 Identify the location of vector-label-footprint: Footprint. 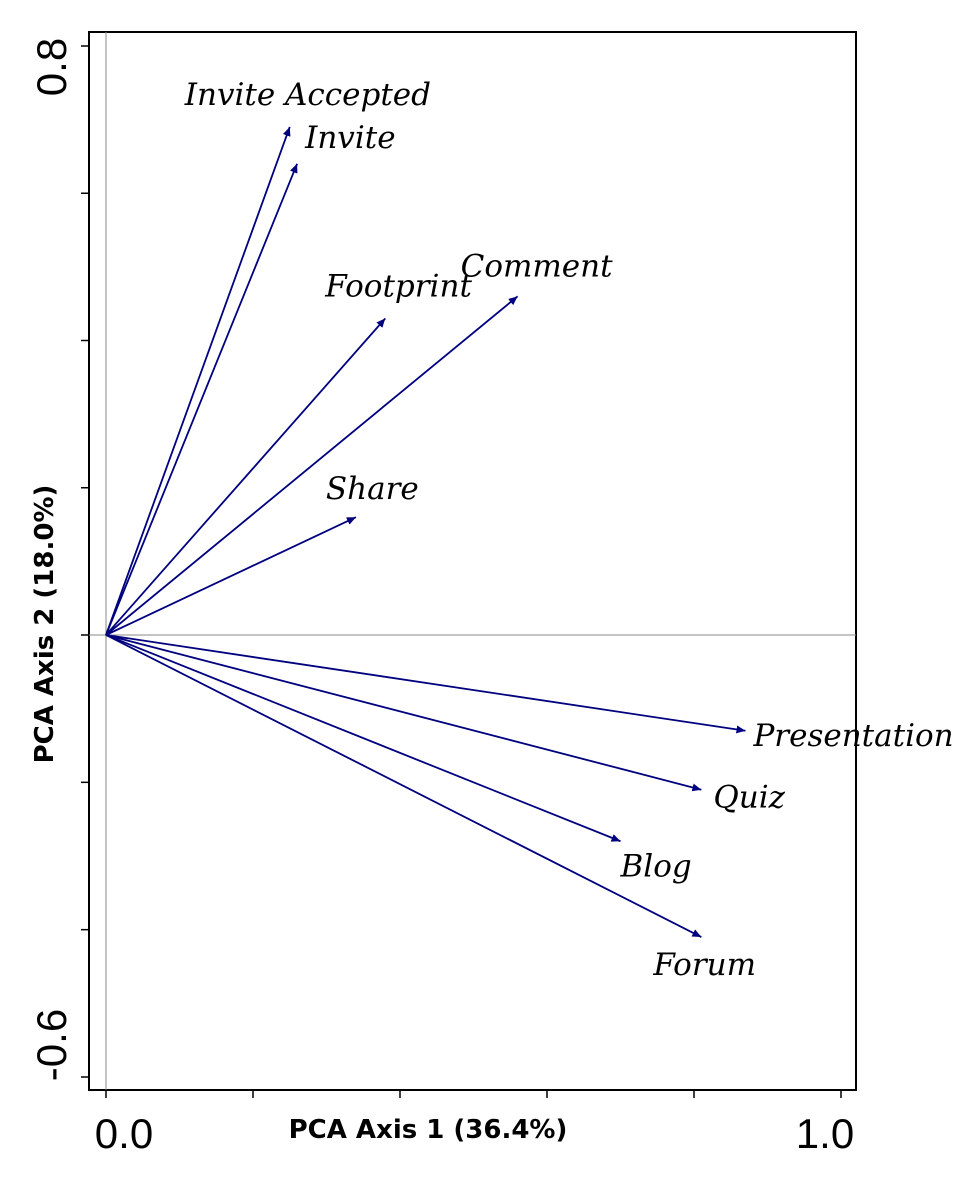
(398, 286).